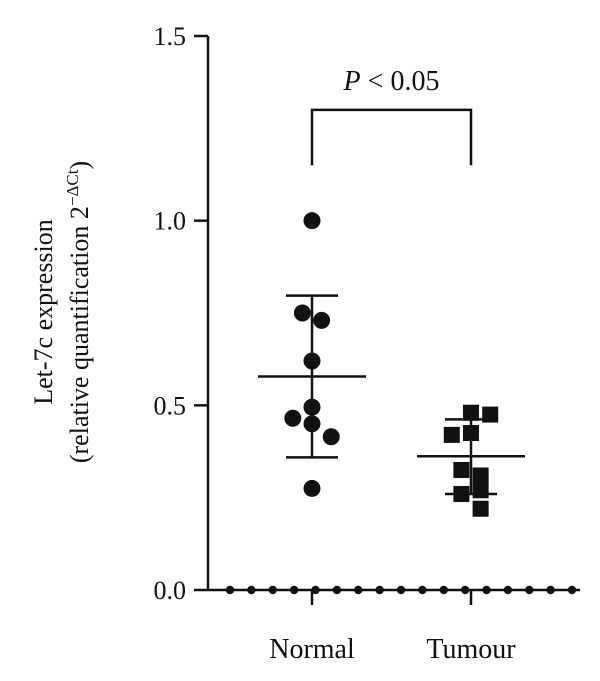 This screenshot has height=681, width=600. I want to click on error-bars, so click(391, 395).